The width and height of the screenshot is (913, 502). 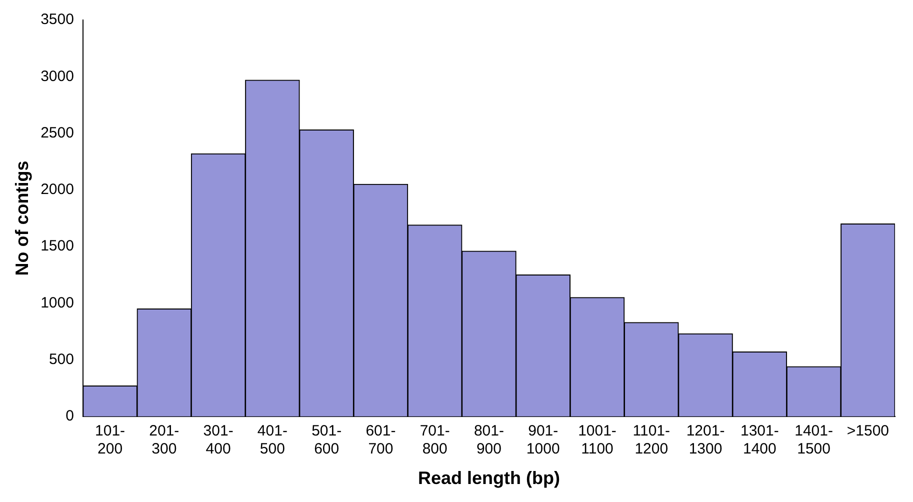 I want to click on y-tick-label: 3500, so click(x=57, y=19).